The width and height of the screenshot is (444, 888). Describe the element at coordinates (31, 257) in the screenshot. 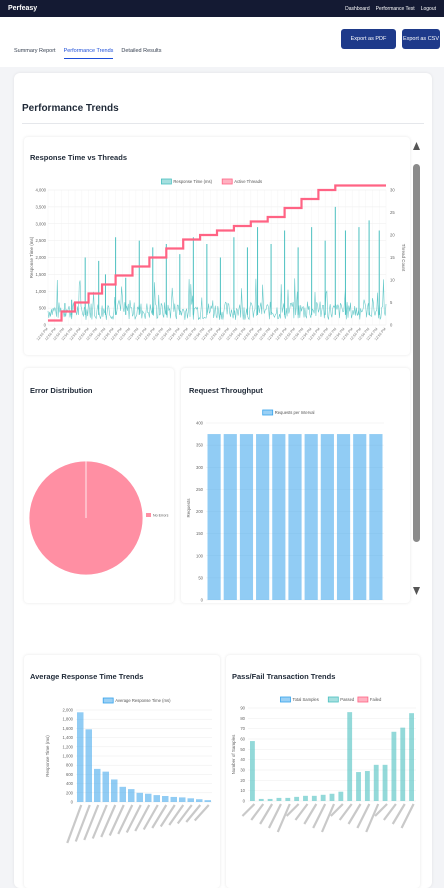

I see `rt-y-axis-label: Response Time (ms)` at that location.